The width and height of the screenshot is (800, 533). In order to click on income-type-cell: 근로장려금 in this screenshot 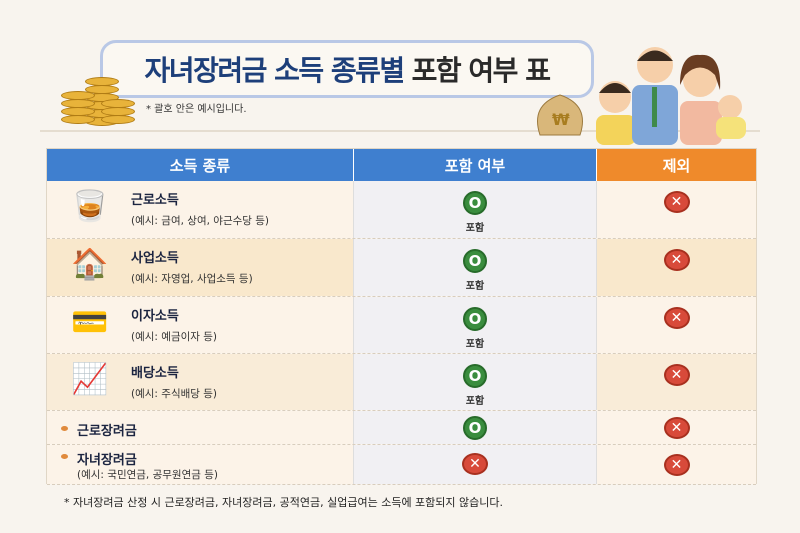, I will do `click(200, 427)`.